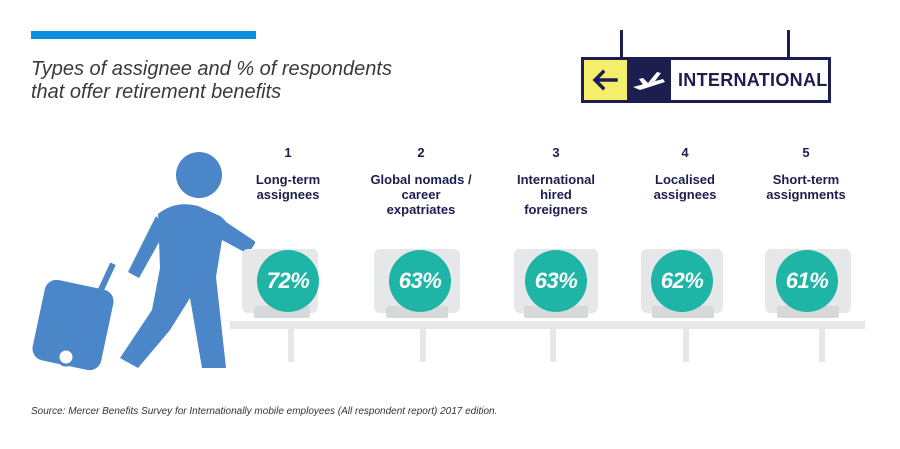 Image resolution: width=900 pixels, height=449 pixels. I want to click on sign-post-right, so click(788, 44).